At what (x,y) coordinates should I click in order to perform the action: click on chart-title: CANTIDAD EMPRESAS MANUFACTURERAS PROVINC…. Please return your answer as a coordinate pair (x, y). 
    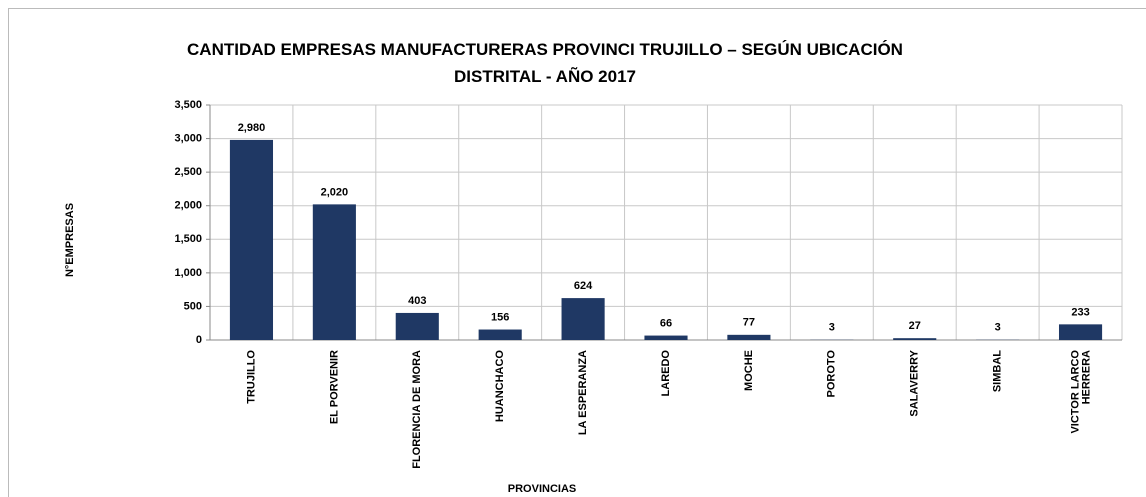
    Looking at the image, I should click on (545, 63).